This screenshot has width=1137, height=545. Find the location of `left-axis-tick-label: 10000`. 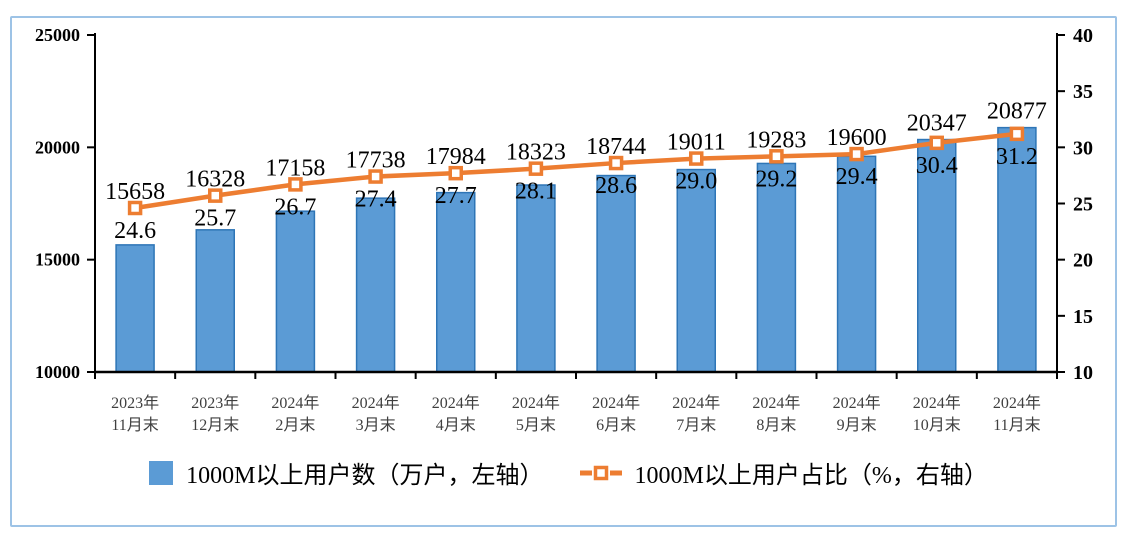

left-axis-tick-label: 10000 is located at coordinates (57, 372).